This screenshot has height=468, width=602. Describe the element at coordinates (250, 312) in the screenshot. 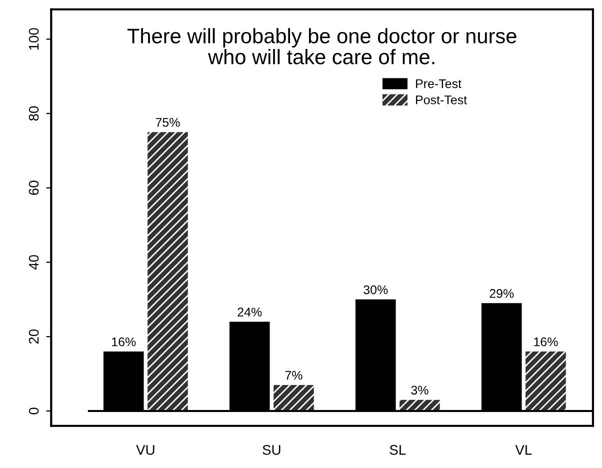

I see `data-label: 24%` at that location.